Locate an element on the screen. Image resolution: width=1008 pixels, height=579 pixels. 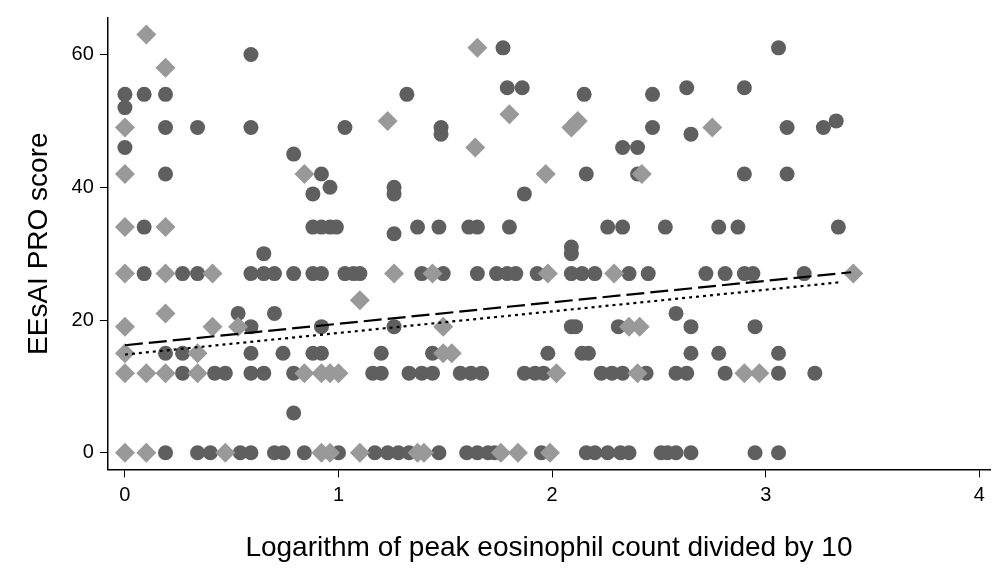
y-tick-label: 0 is located at coordinates (88, 451).